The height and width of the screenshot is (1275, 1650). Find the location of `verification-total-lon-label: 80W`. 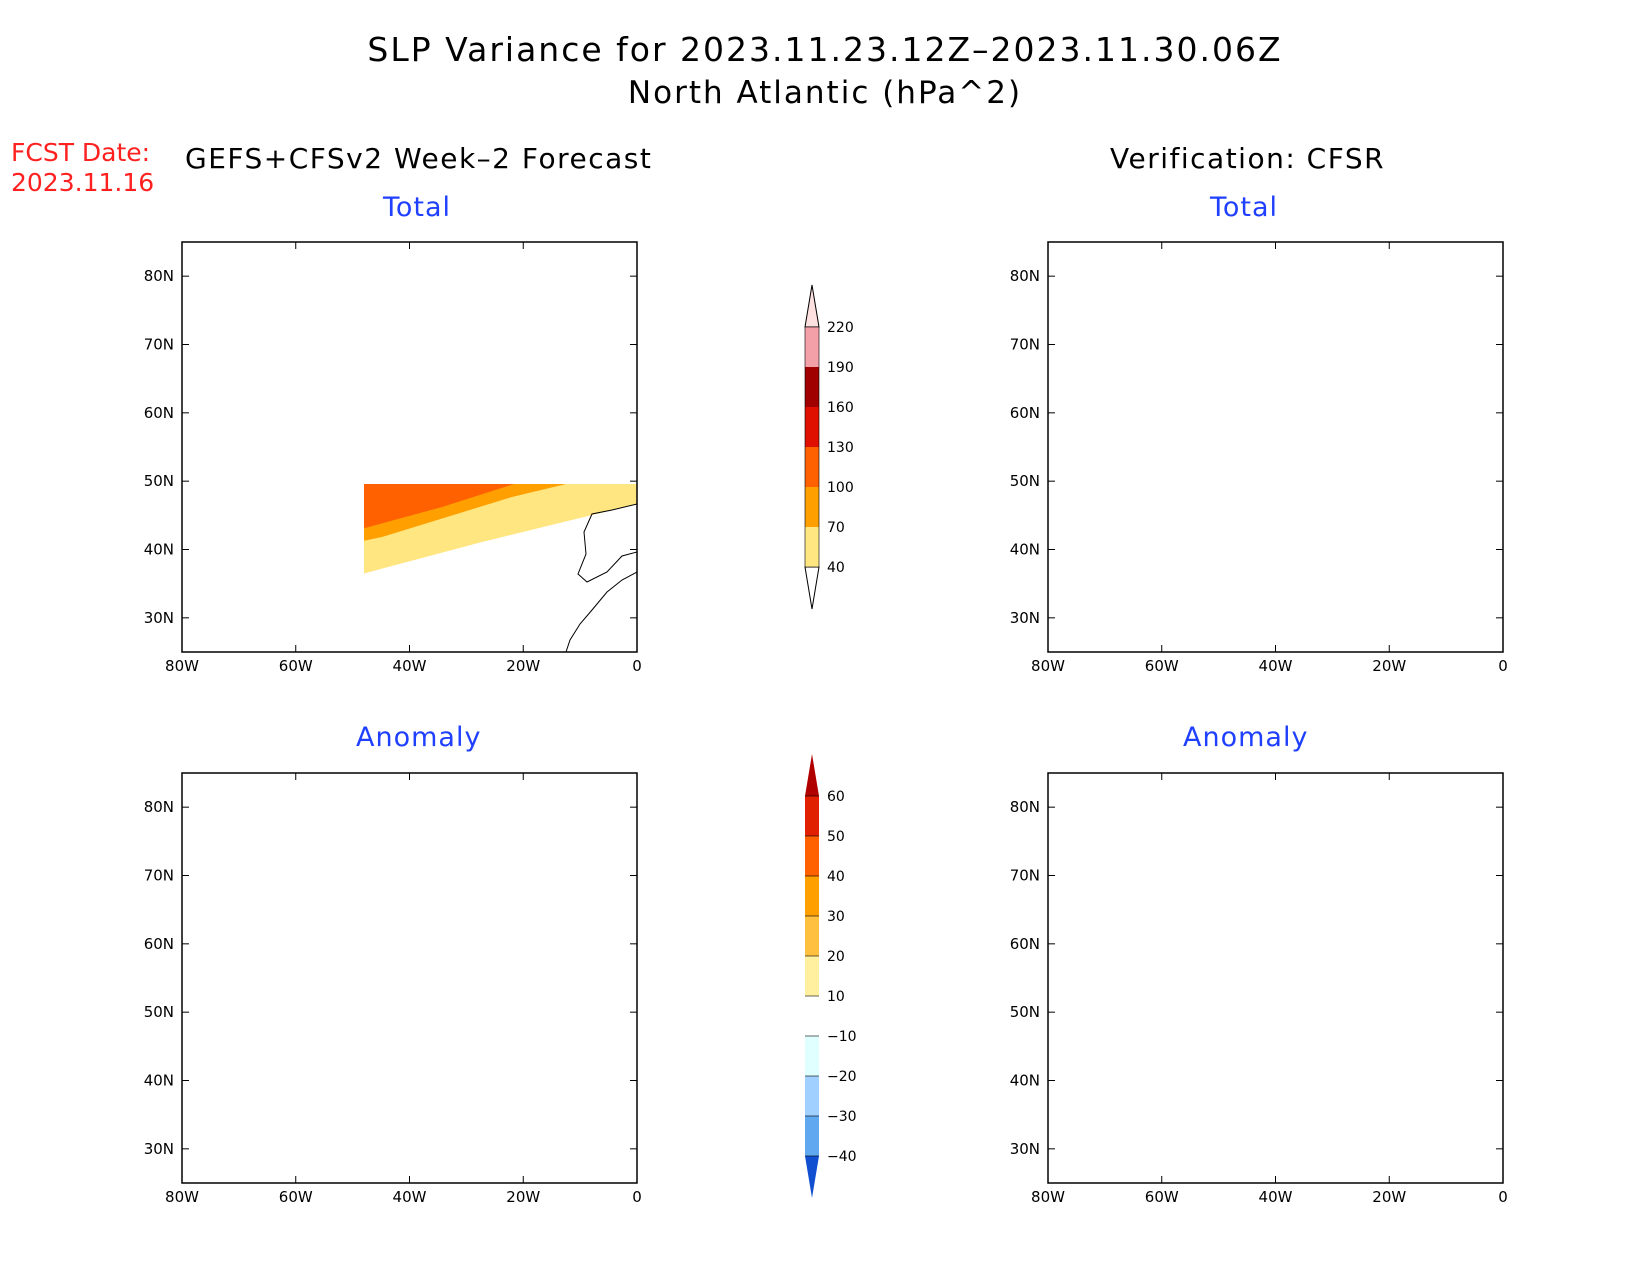

verification-total-lon-label: 80W is located at coordinates (1048, 666).